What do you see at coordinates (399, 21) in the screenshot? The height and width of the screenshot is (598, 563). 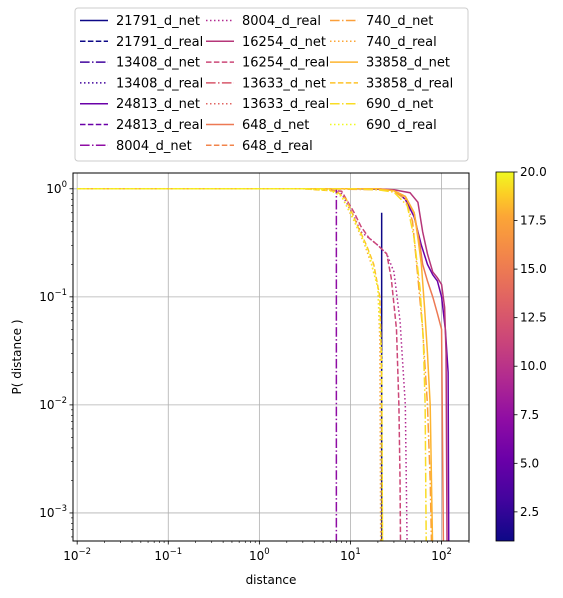 I see `legend-label: 740_d_net` at bounding box center [399, 21].